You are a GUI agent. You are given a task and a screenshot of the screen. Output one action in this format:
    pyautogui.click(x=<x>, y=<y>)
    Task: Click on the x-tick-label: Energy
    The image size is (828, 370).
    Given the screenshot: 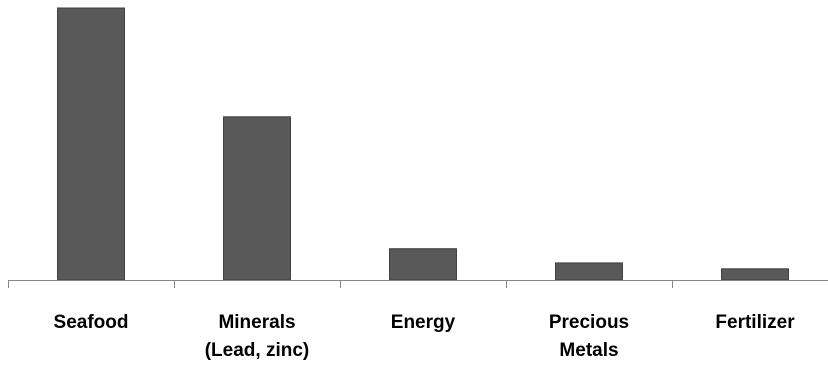 What is the action you would take?
    pyautogui.click(x=423, y=322)
    